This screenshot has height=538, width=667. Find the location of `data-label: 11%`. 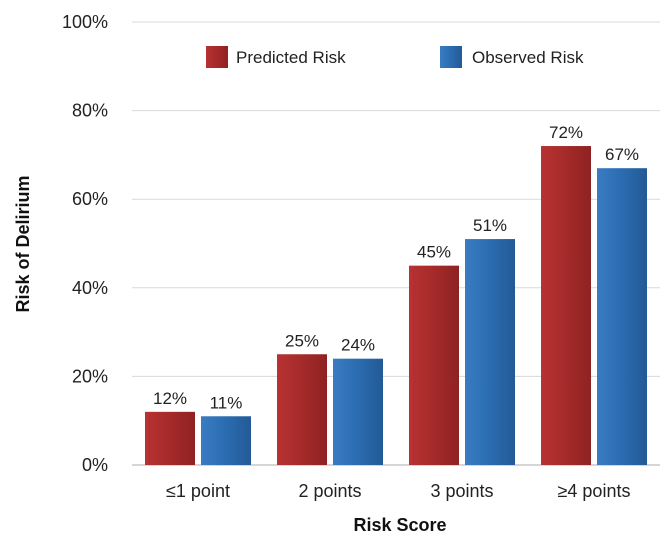

data-label: 11% is located at coordinates (226, 402).